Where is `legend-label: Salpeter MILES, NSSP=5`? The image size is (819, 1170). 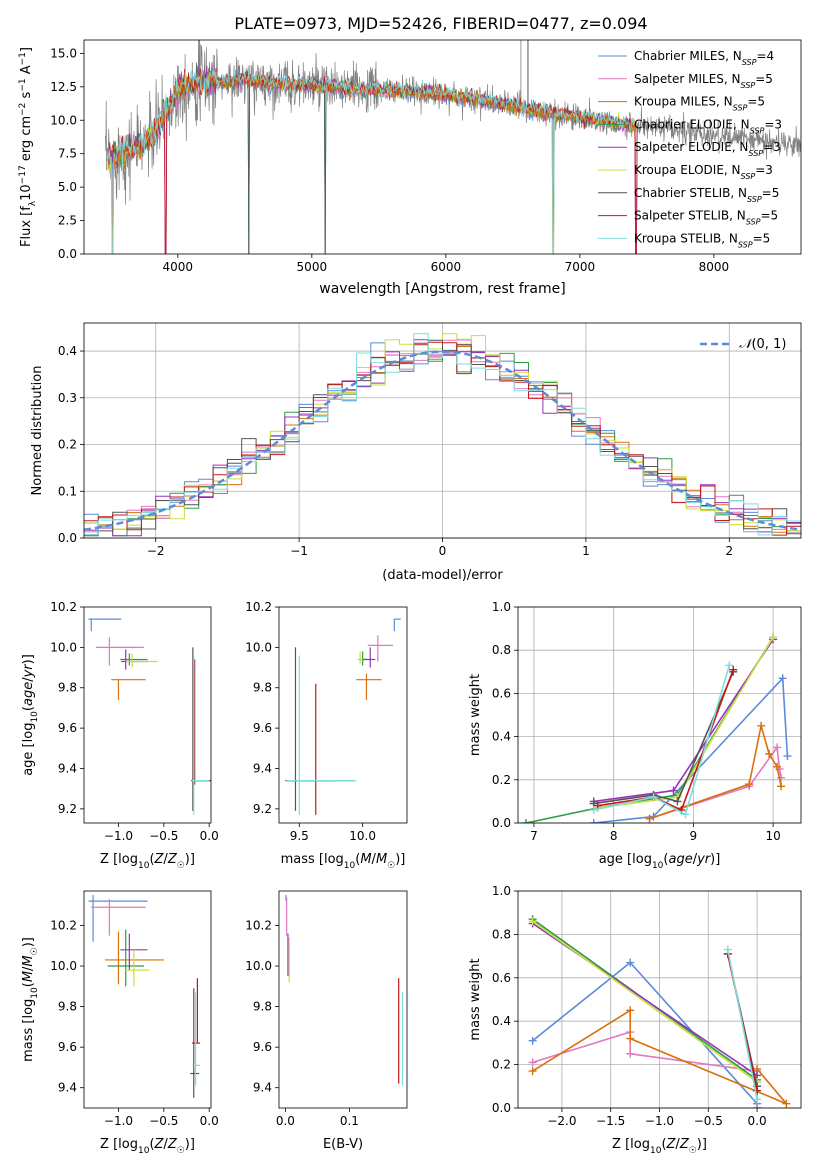
legend-label: Salpeter MILES, NSSP=5 is located at coordinates (703, 81).